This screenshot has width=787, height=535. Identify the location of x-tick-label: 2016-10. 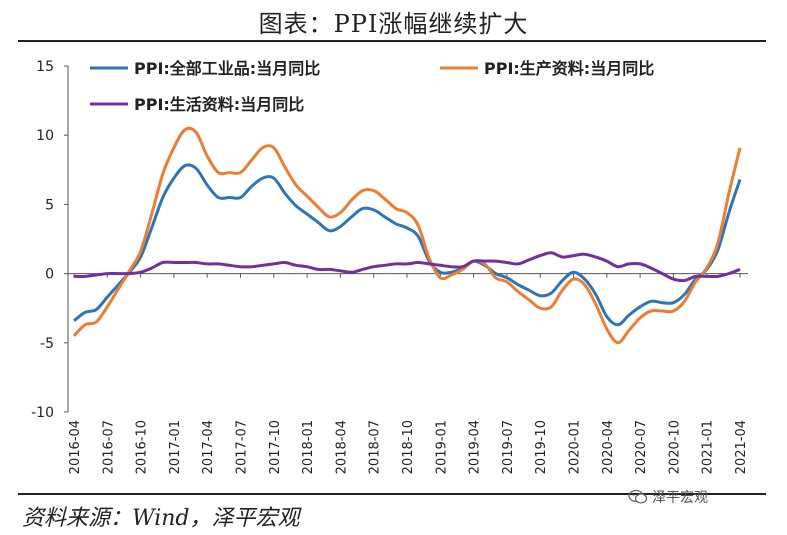
(142, 447).